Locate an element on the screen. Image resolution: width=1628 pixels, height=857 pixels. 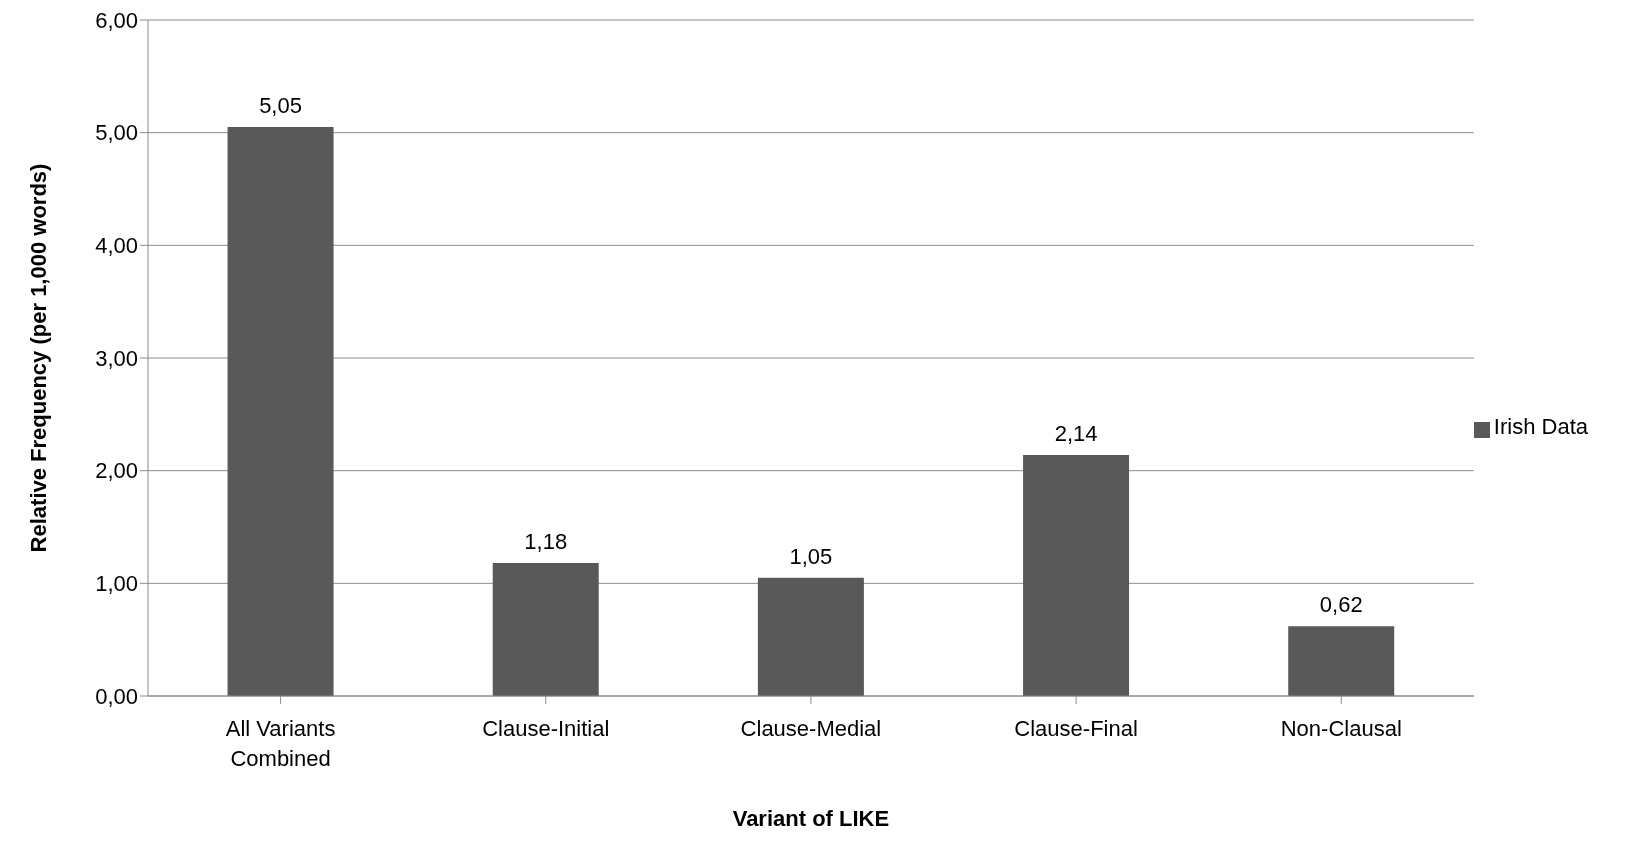
data-label: 2,14 is located at coordinates (1076, 433).